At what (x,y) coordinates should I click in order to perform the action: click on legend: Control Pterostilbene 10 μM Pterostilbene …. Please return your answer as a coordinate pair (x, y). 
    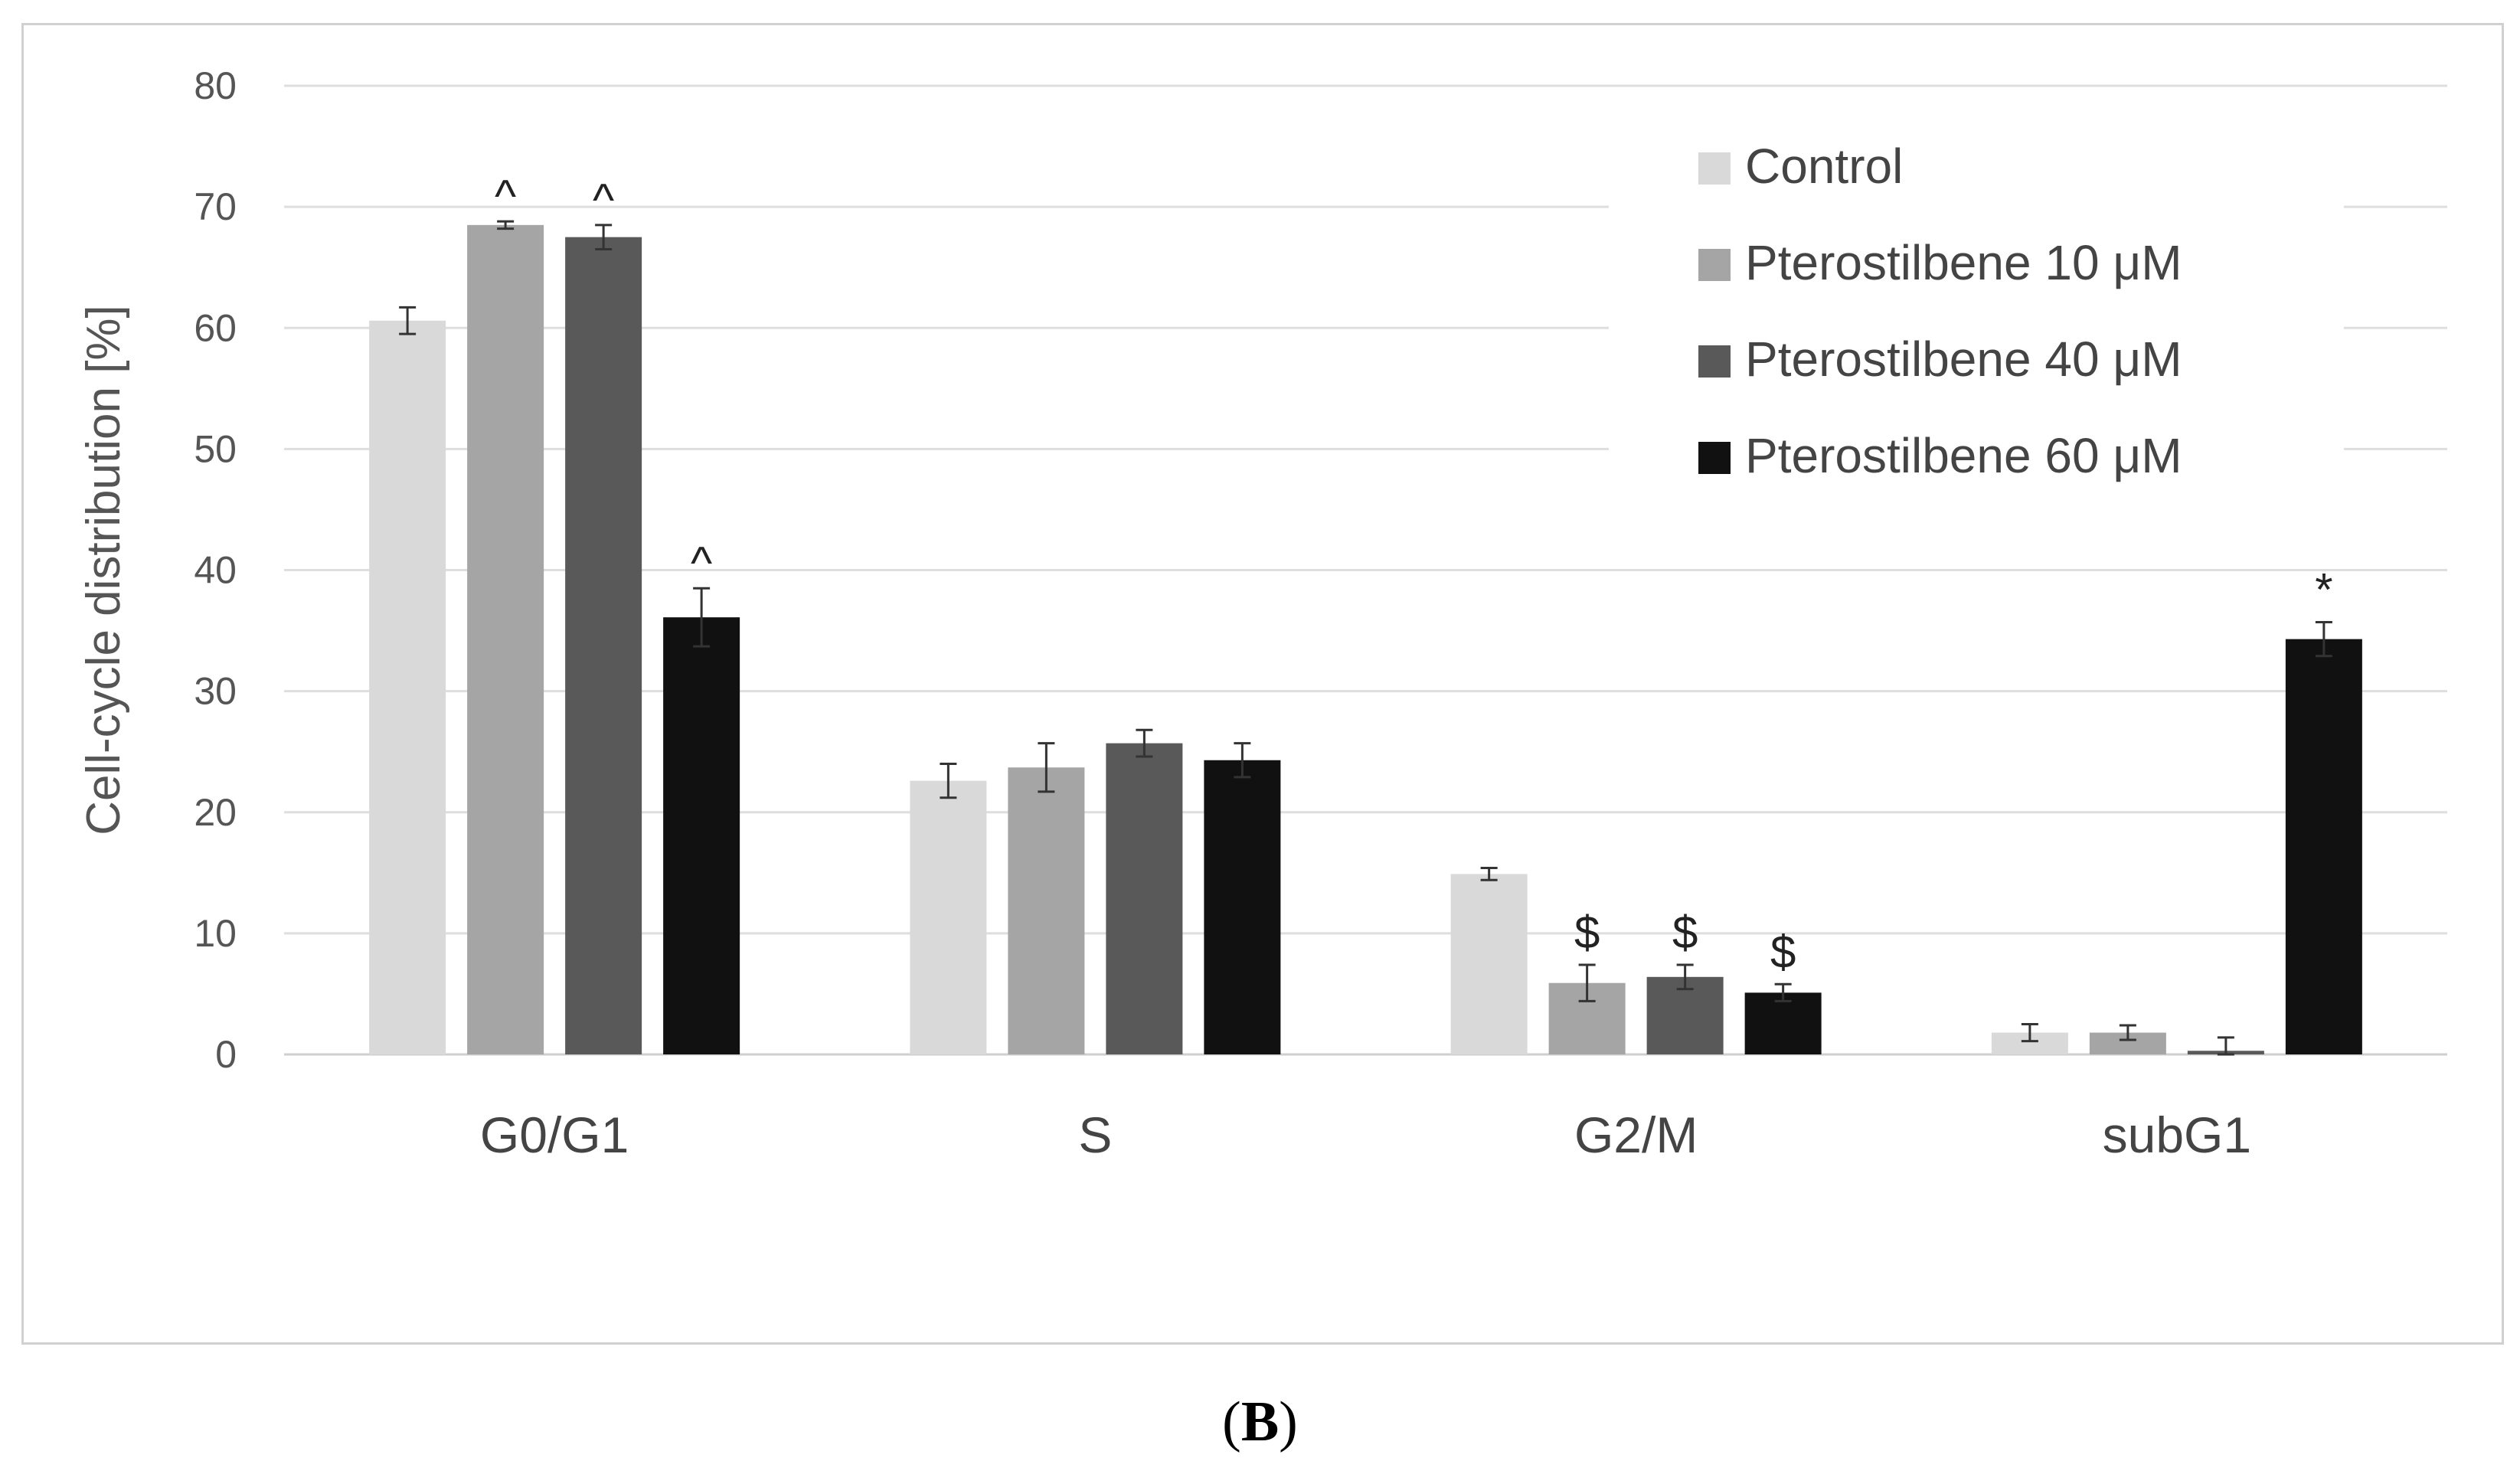
    Looking at the image, I should click on (1976, 320).